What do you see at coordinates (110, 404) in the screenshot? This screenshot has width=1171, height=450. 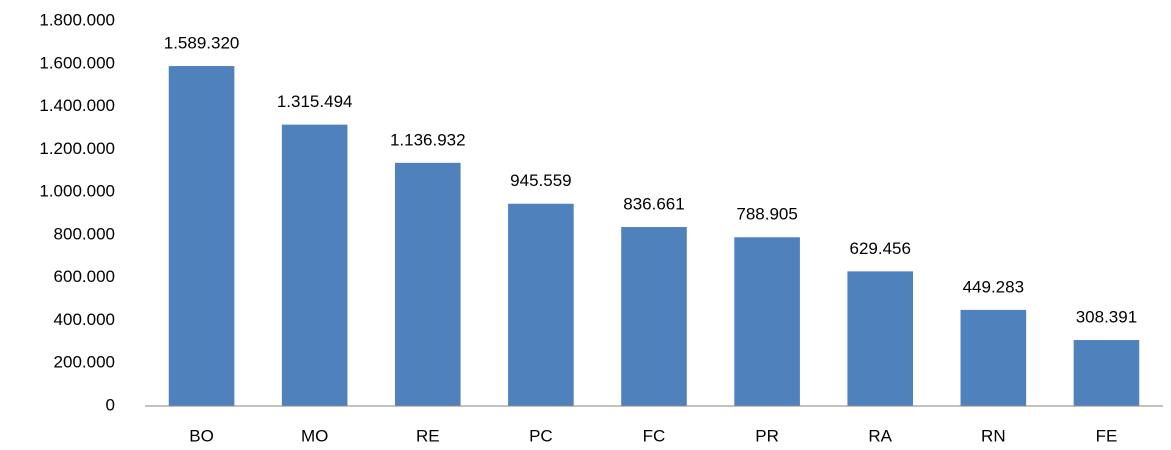 I see `y-tick-label: 0` at bounding box center [110, 404].